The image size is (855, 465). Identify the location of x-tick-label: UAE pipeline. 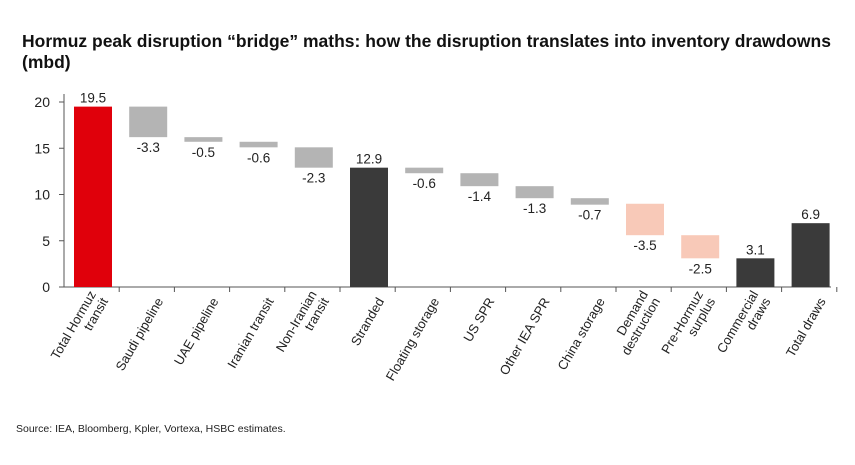
(196, 331).